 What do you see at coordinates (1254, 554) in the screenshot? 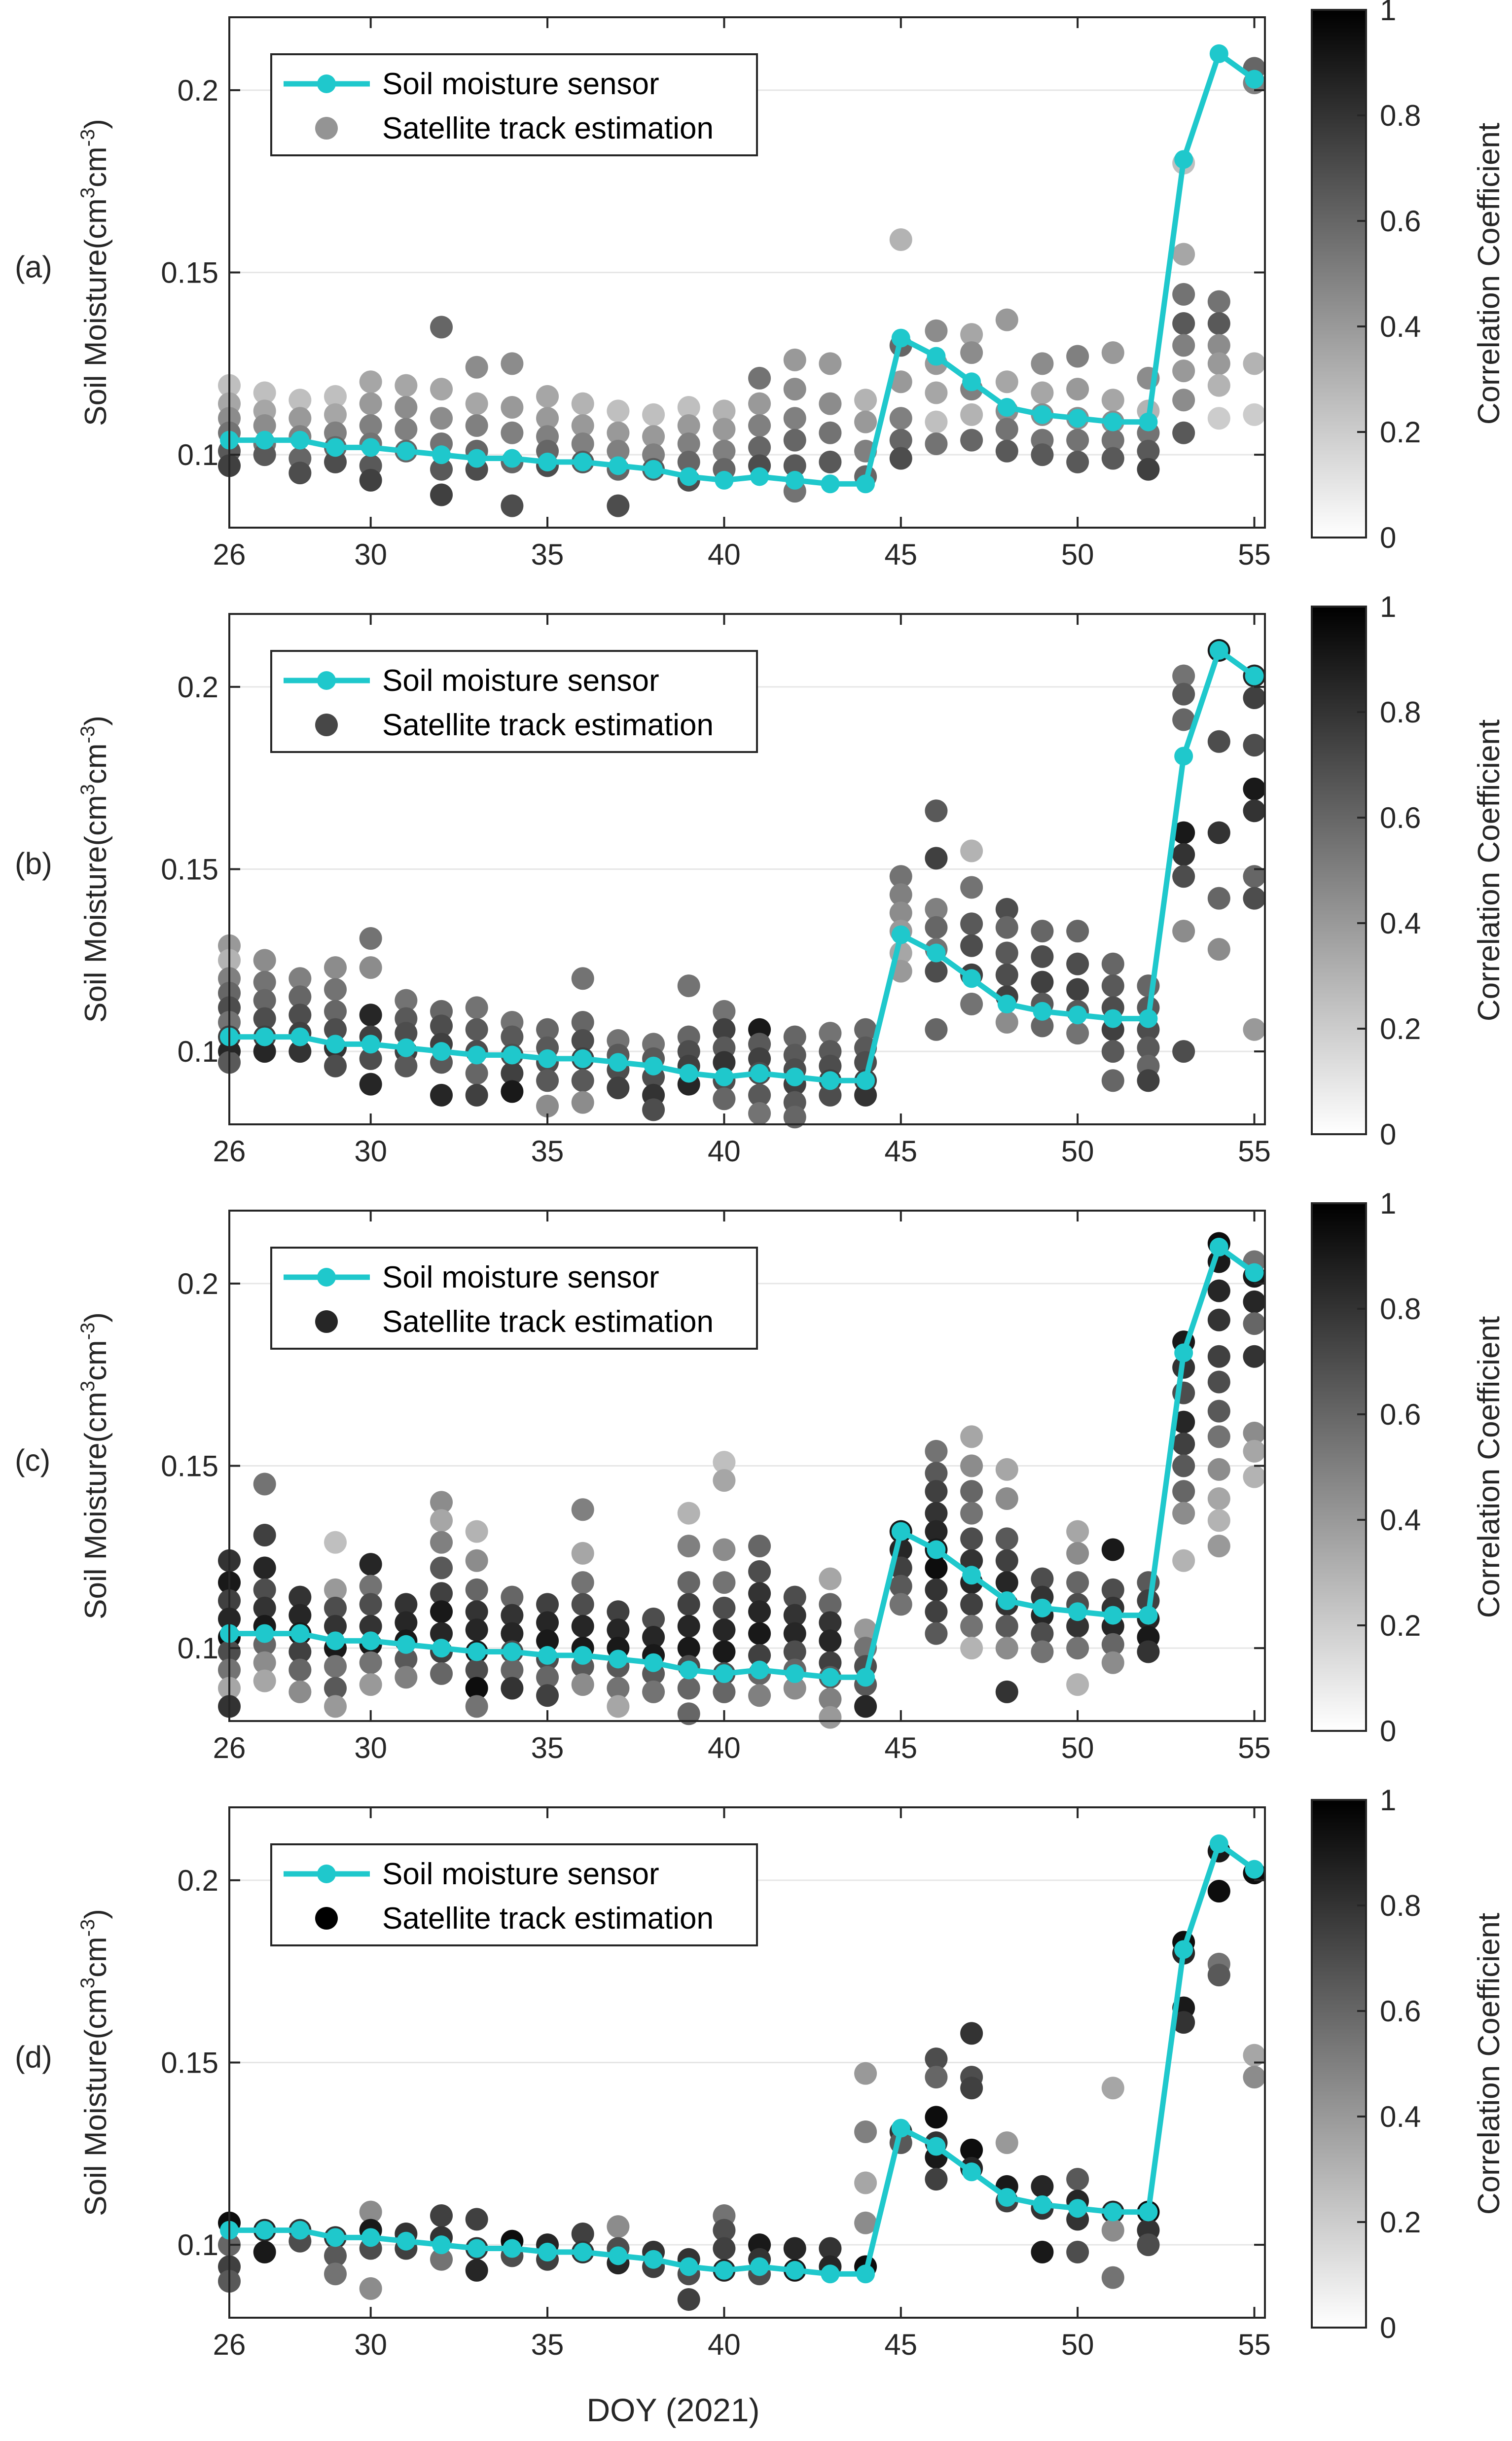
I see `x-tick-label: 55` at bounding box center [1254, 554].